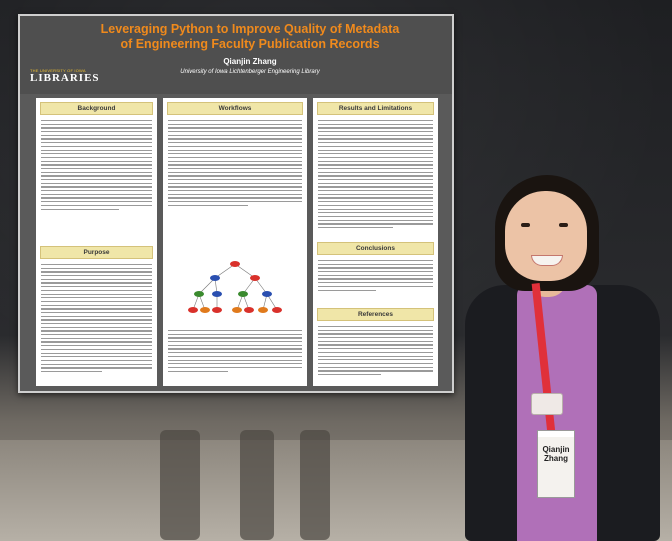 This screenshot has width=672, height=541. What do you see at coordinates (58, 70) in the screenshot?
I see `logo-line-1: THE UNIVERSITY OF IOWA` at bounding box center [58, 70].